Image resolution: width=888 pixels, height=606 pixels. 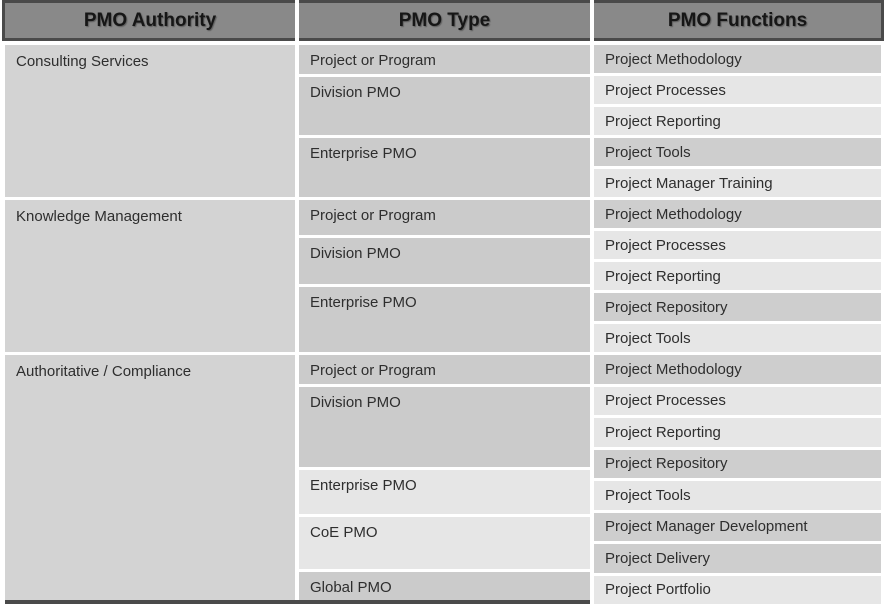 What do you see at coordinates (150, 276) in the screenshot?
I see `authority-cell: Knowledge Management` at bounding box center [150, 276].